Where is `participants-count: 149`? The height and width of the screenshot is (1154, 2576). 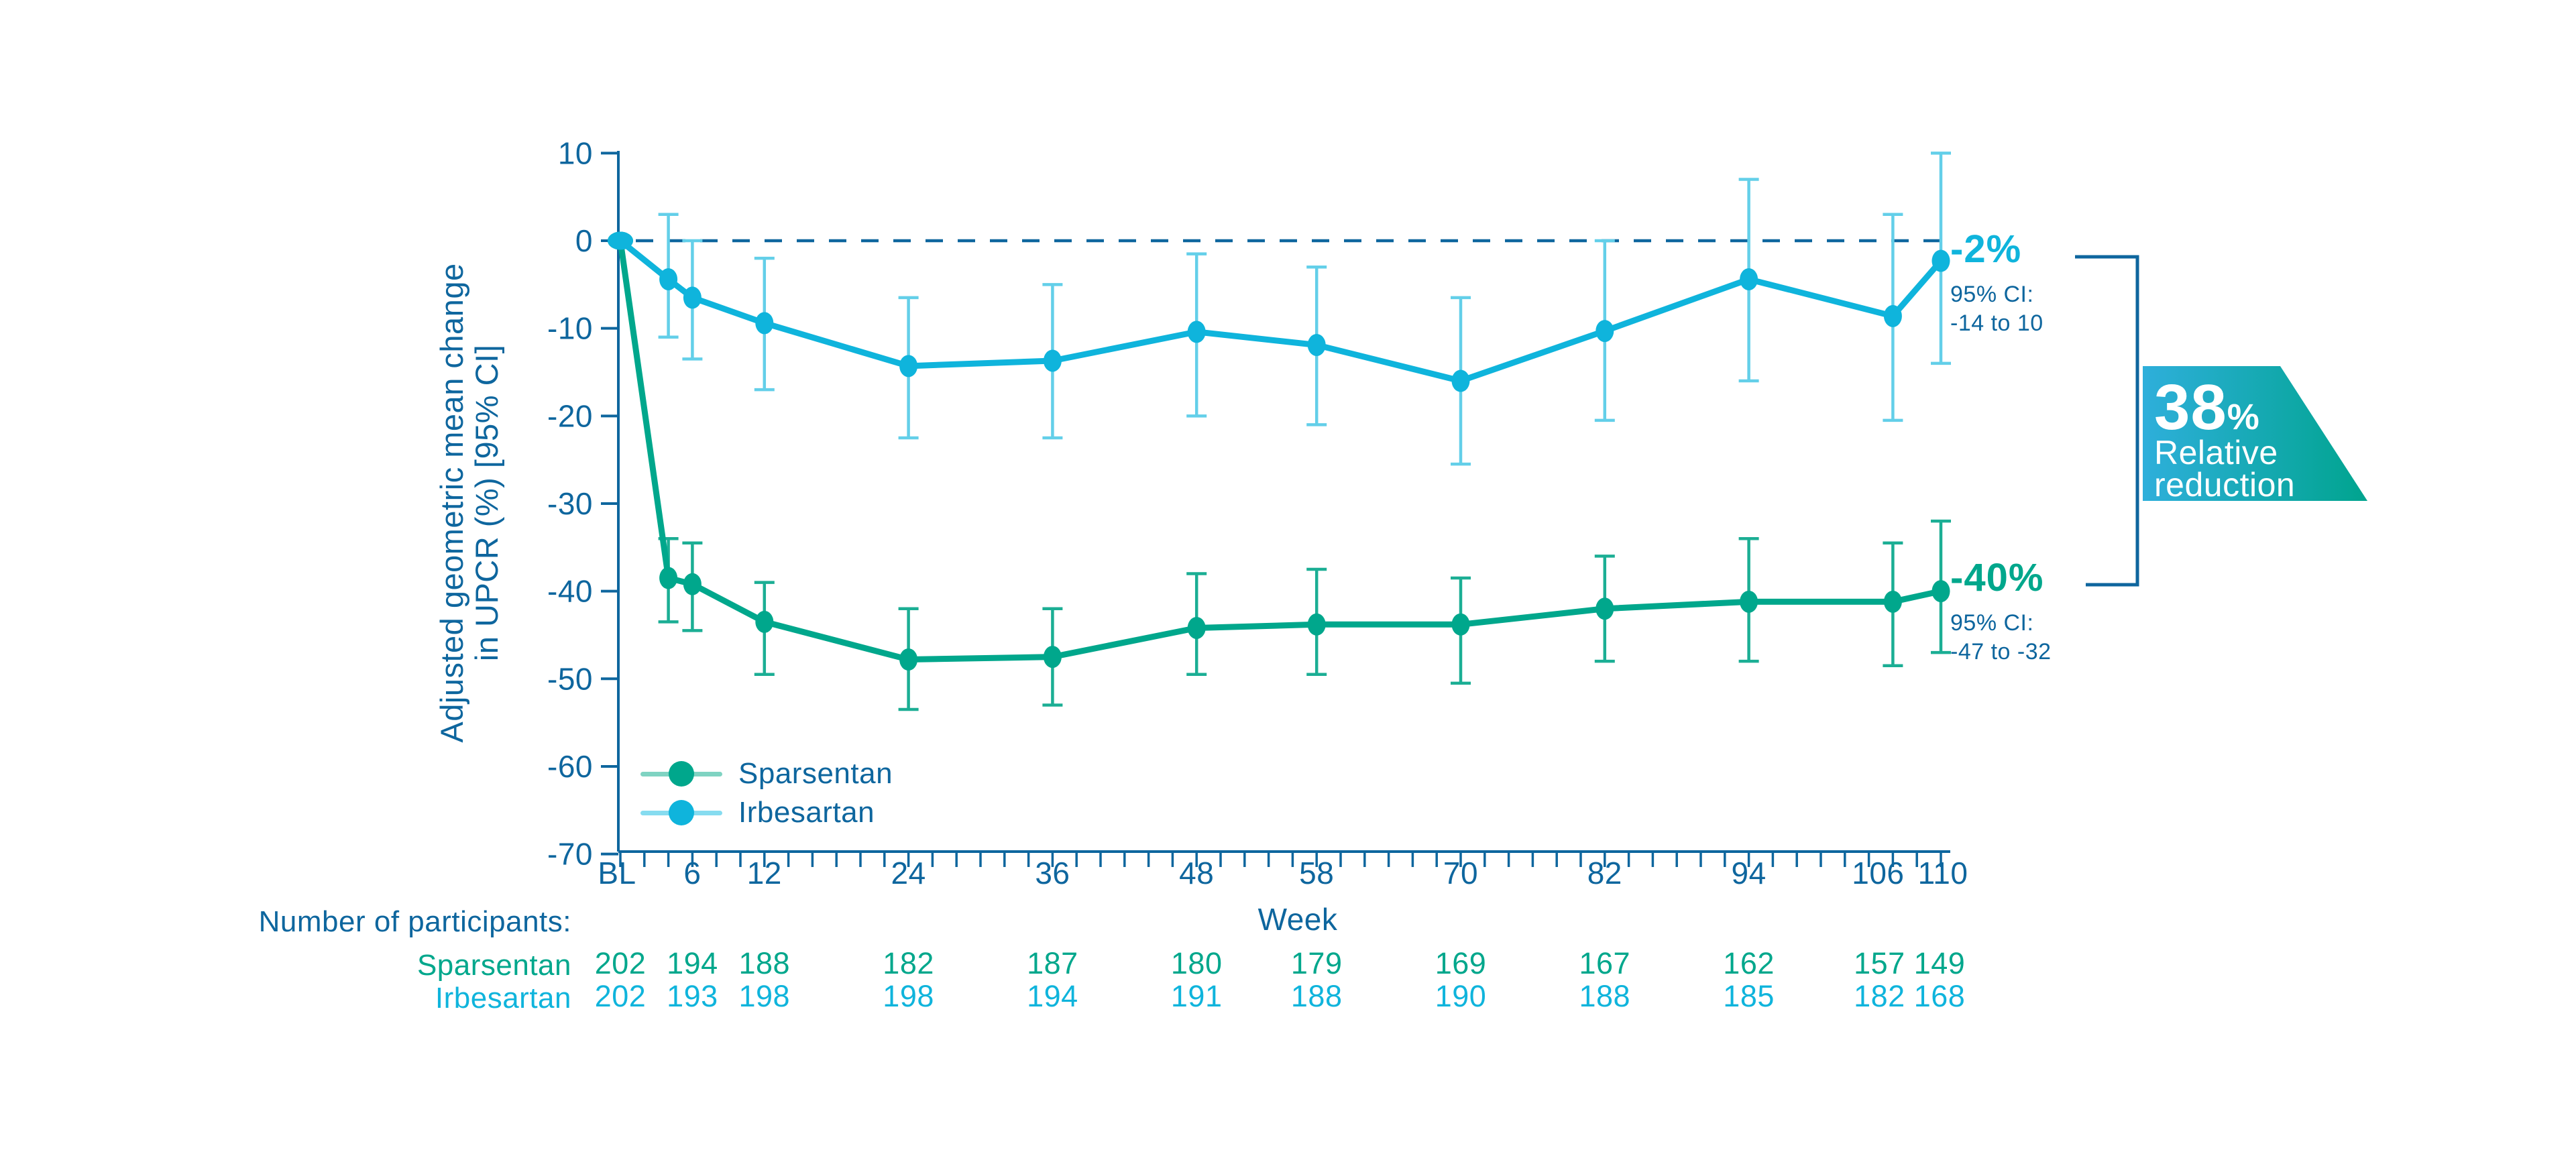
participants-count: 149 is located at coordinates (1940, 963).